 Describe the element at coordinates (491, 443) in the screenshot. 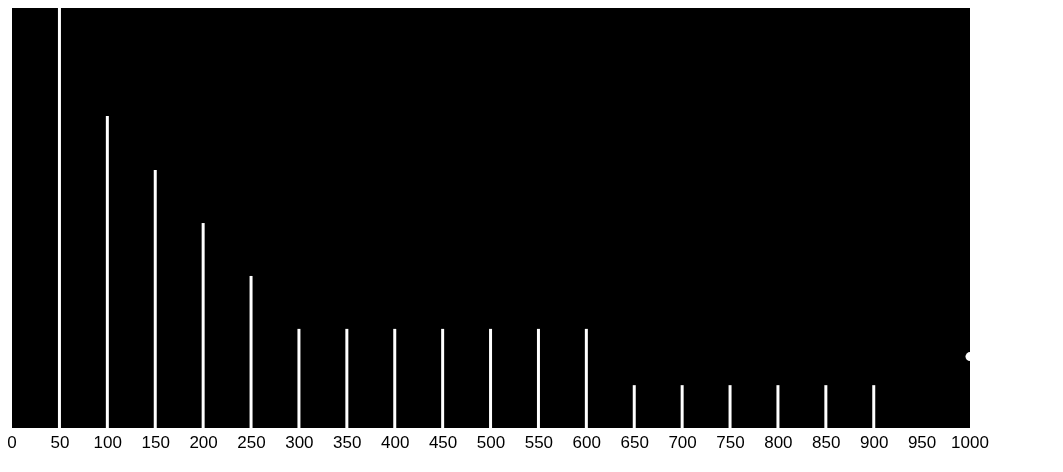

I see `x-tick-label: 500` at that location.